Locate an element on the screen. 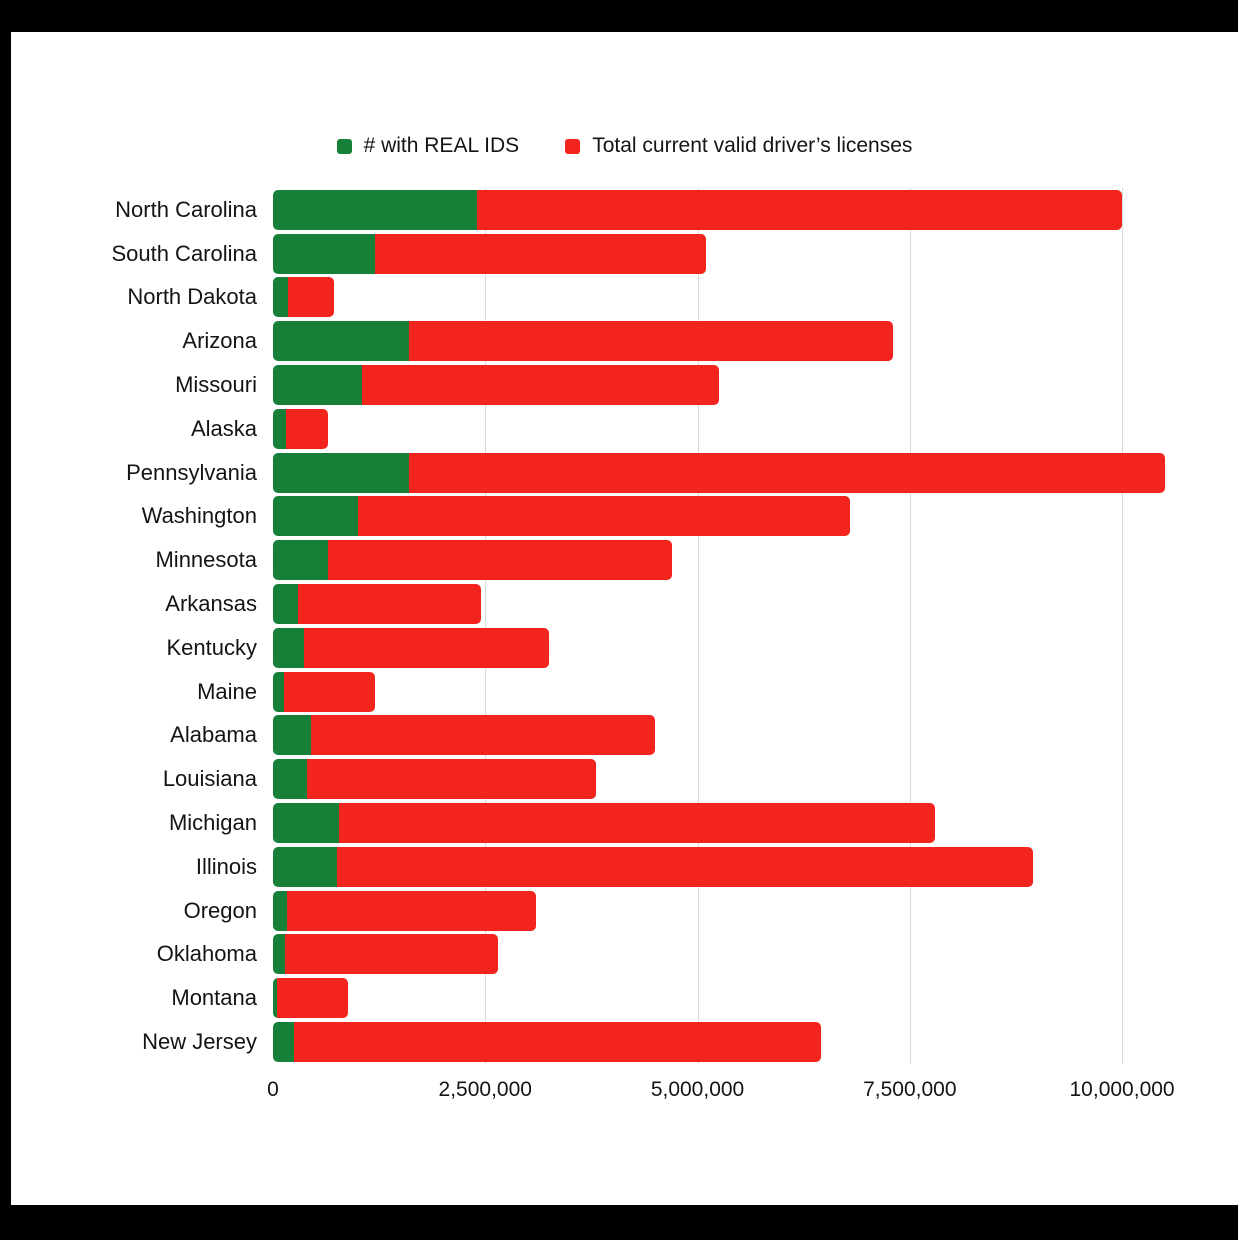 Image resolution: width=1238 pixels, height=1240 pixels. category-label: Arizona is located at coordinates (219, 341).